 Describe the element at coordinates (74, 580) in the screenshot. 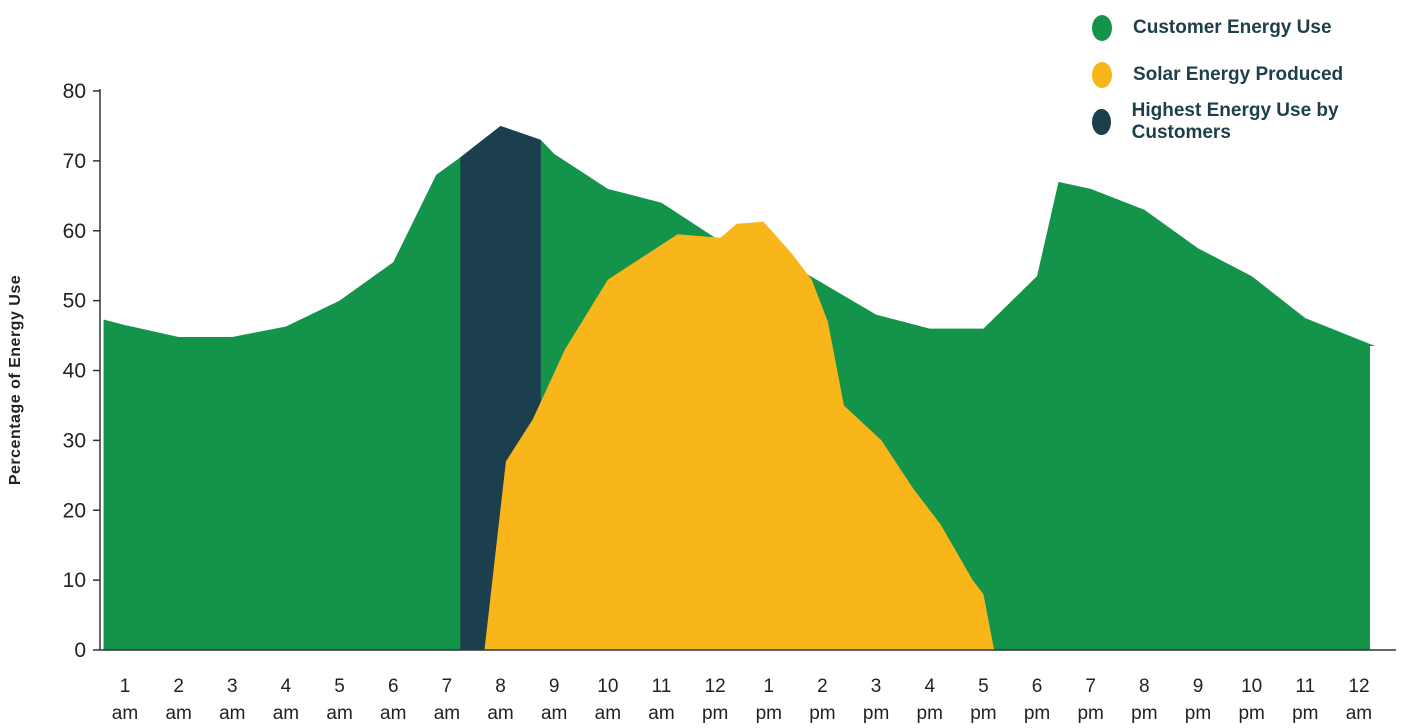

I see `y-tick-label: 10` at that location.